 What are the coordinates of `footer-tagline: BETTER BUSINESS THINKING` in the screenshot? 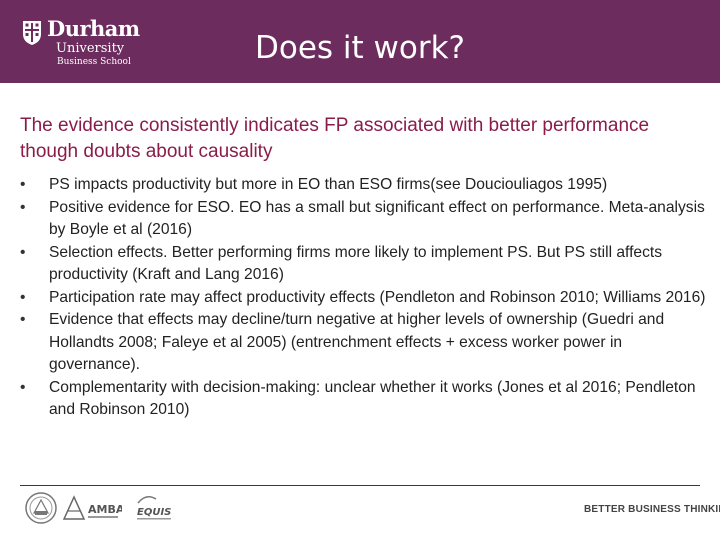 It's located at (652, 509).